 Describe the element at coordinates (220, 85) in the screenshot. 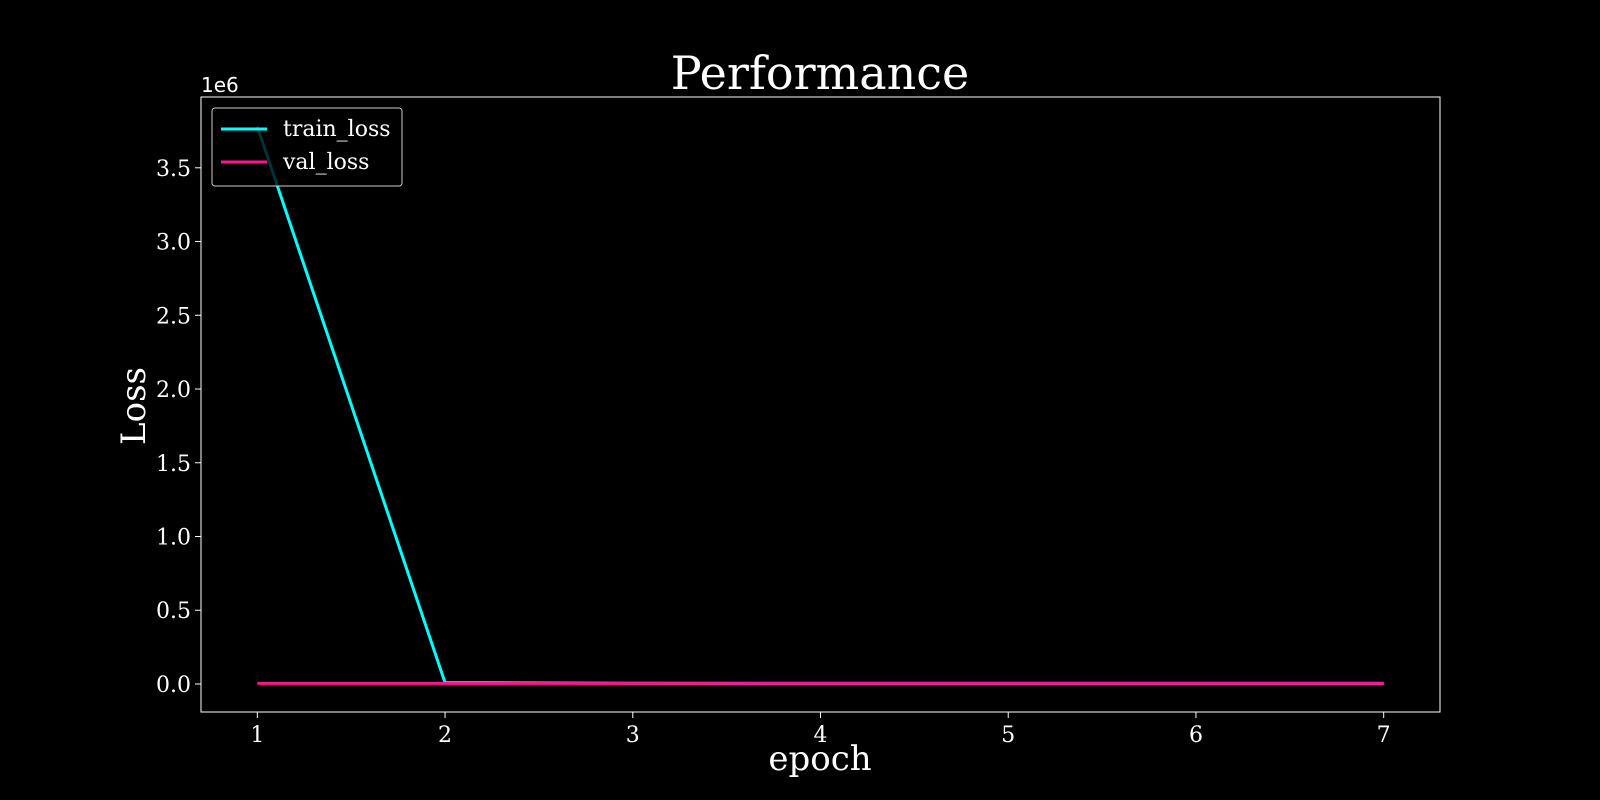

I see `y-axis-offset-label: 1e6` at that location.